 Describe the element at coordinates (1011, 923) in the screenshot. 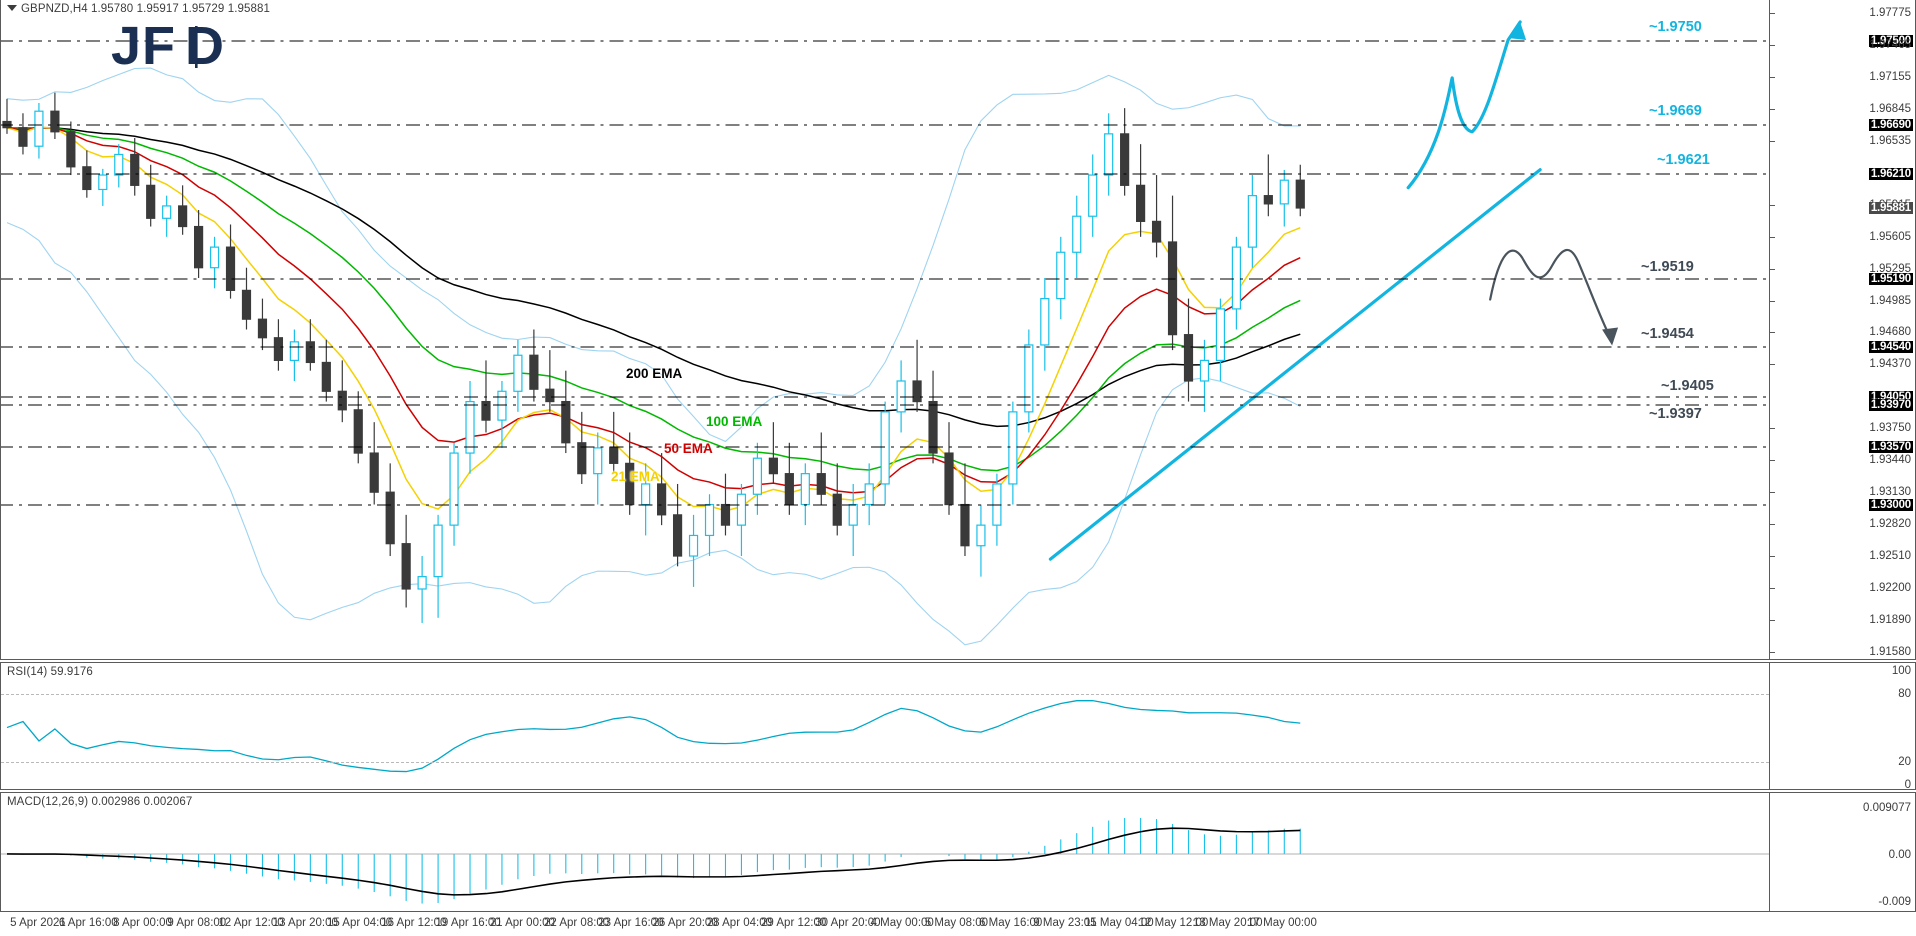

I see `time-axis-label: 6 May 16:00` at that location.